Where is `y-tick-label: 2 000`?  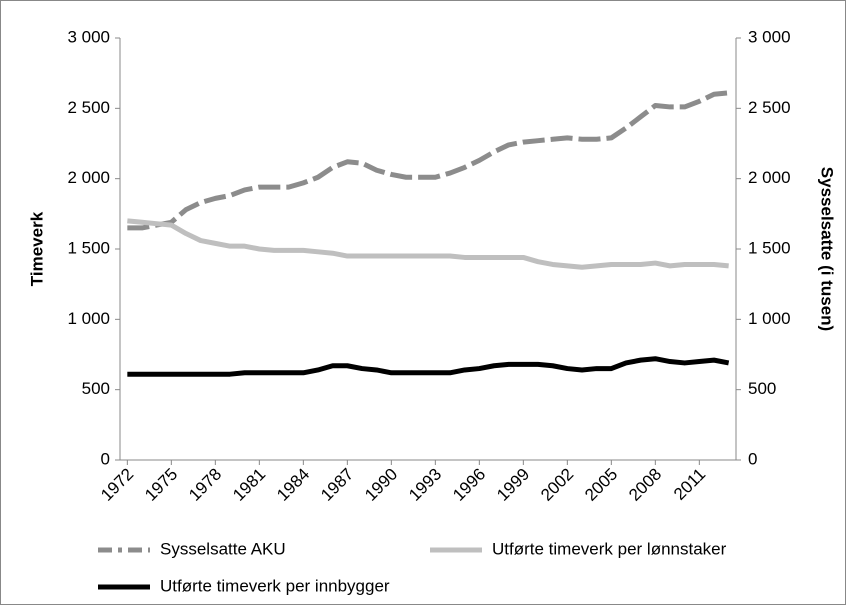
y-tick-label: 2 000 is located at coordinates (88, 177).